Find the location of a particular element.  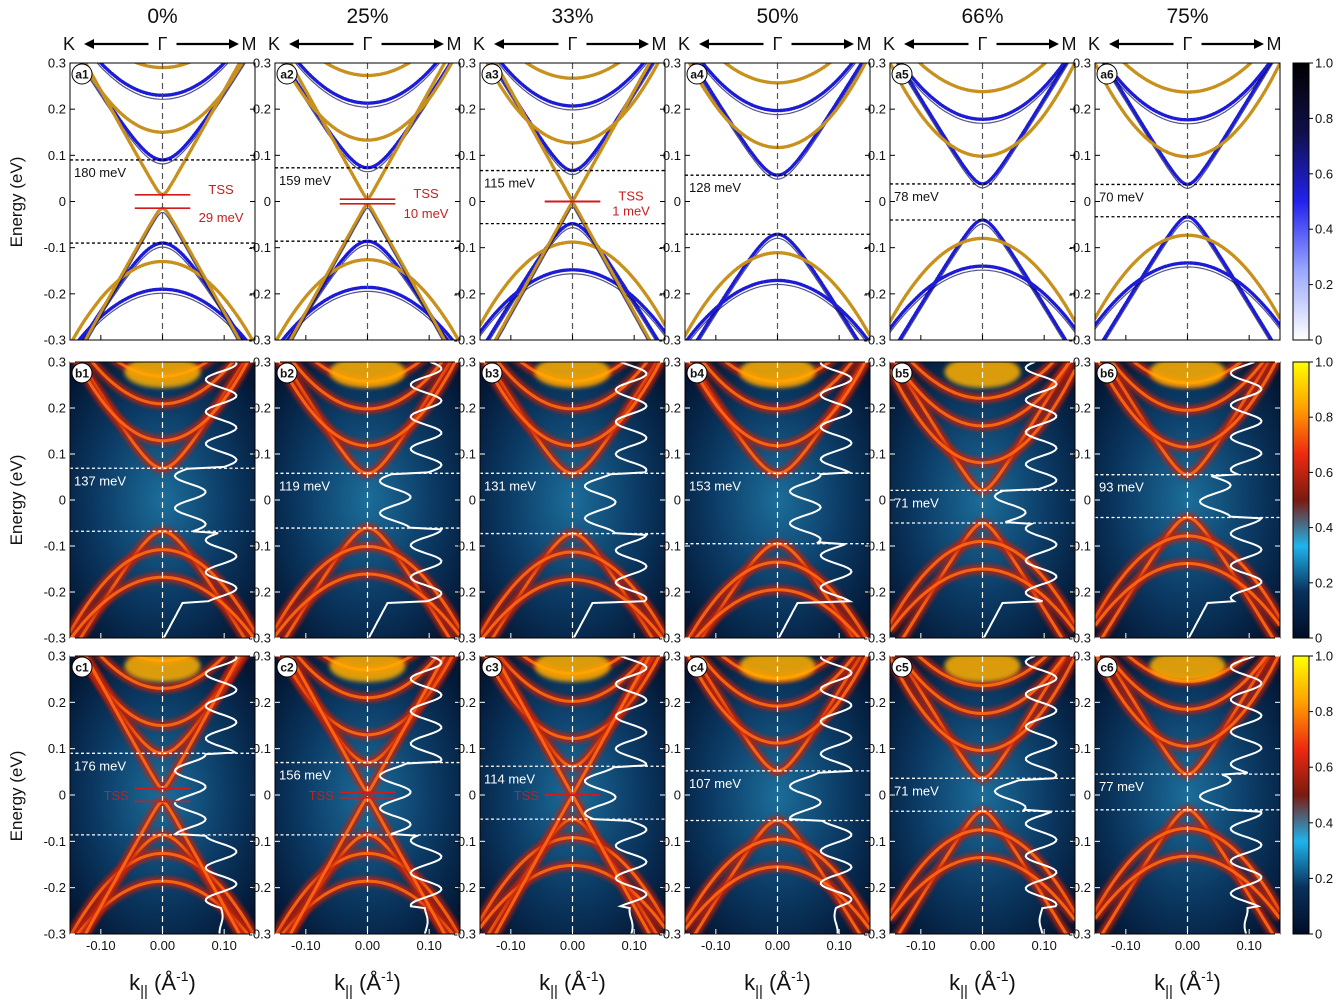

gap-label: 153 meV is located at coordinates (715, 485).